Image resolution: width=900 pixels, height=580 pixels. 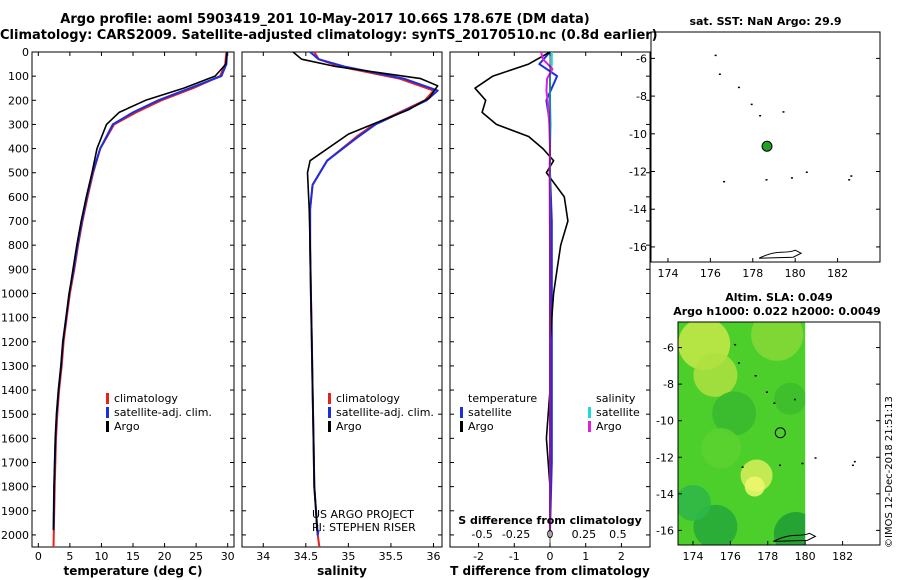 I want to click on depth-tick-label: 1500, so click(x=15, y=414).